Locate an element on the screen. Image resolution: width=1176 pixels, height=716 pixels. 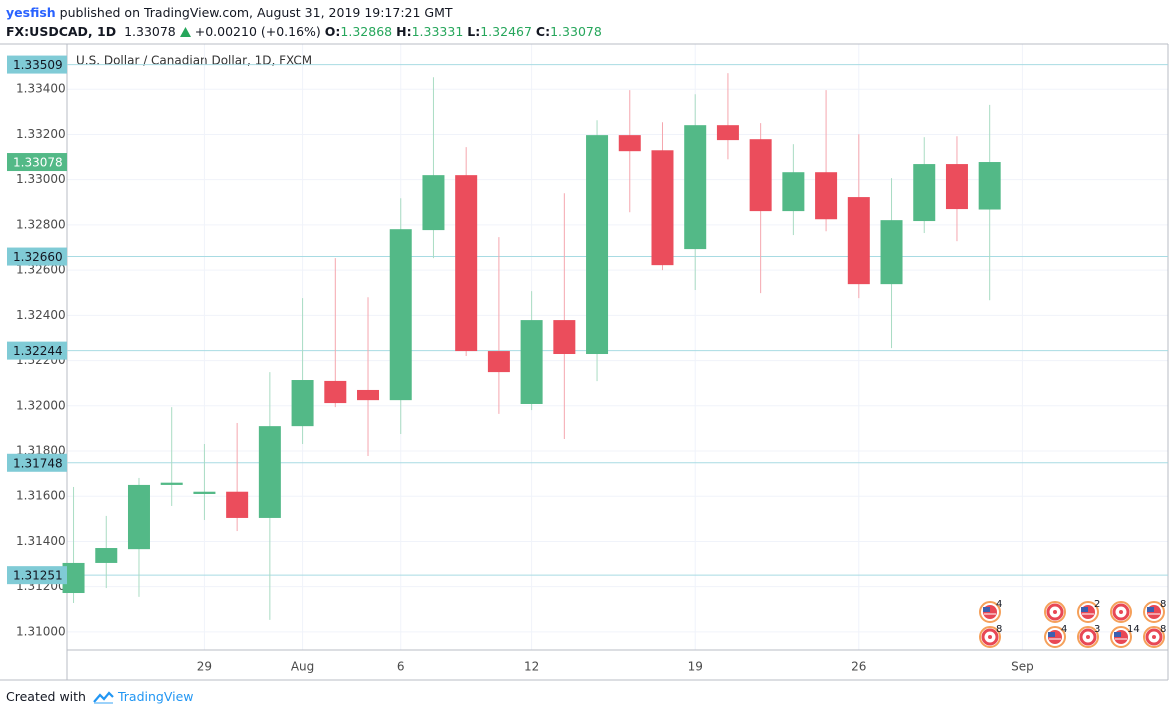
ohlc-value: 1.33331 is located at coordinates (437, 31).